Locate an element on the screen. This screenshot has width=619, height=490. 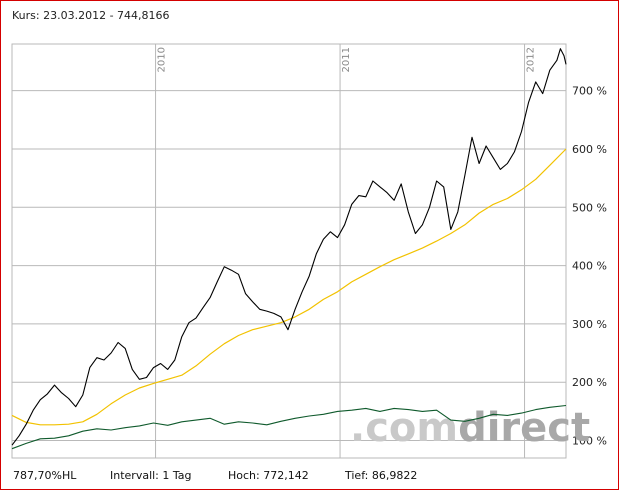
y-tick-label: 300 % is located at coordinates (589, 324).